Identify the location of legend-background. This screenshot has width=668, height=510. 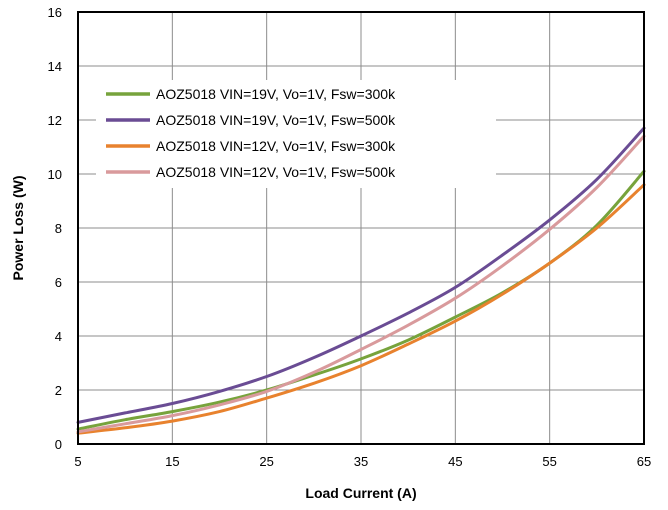
(296, 134).